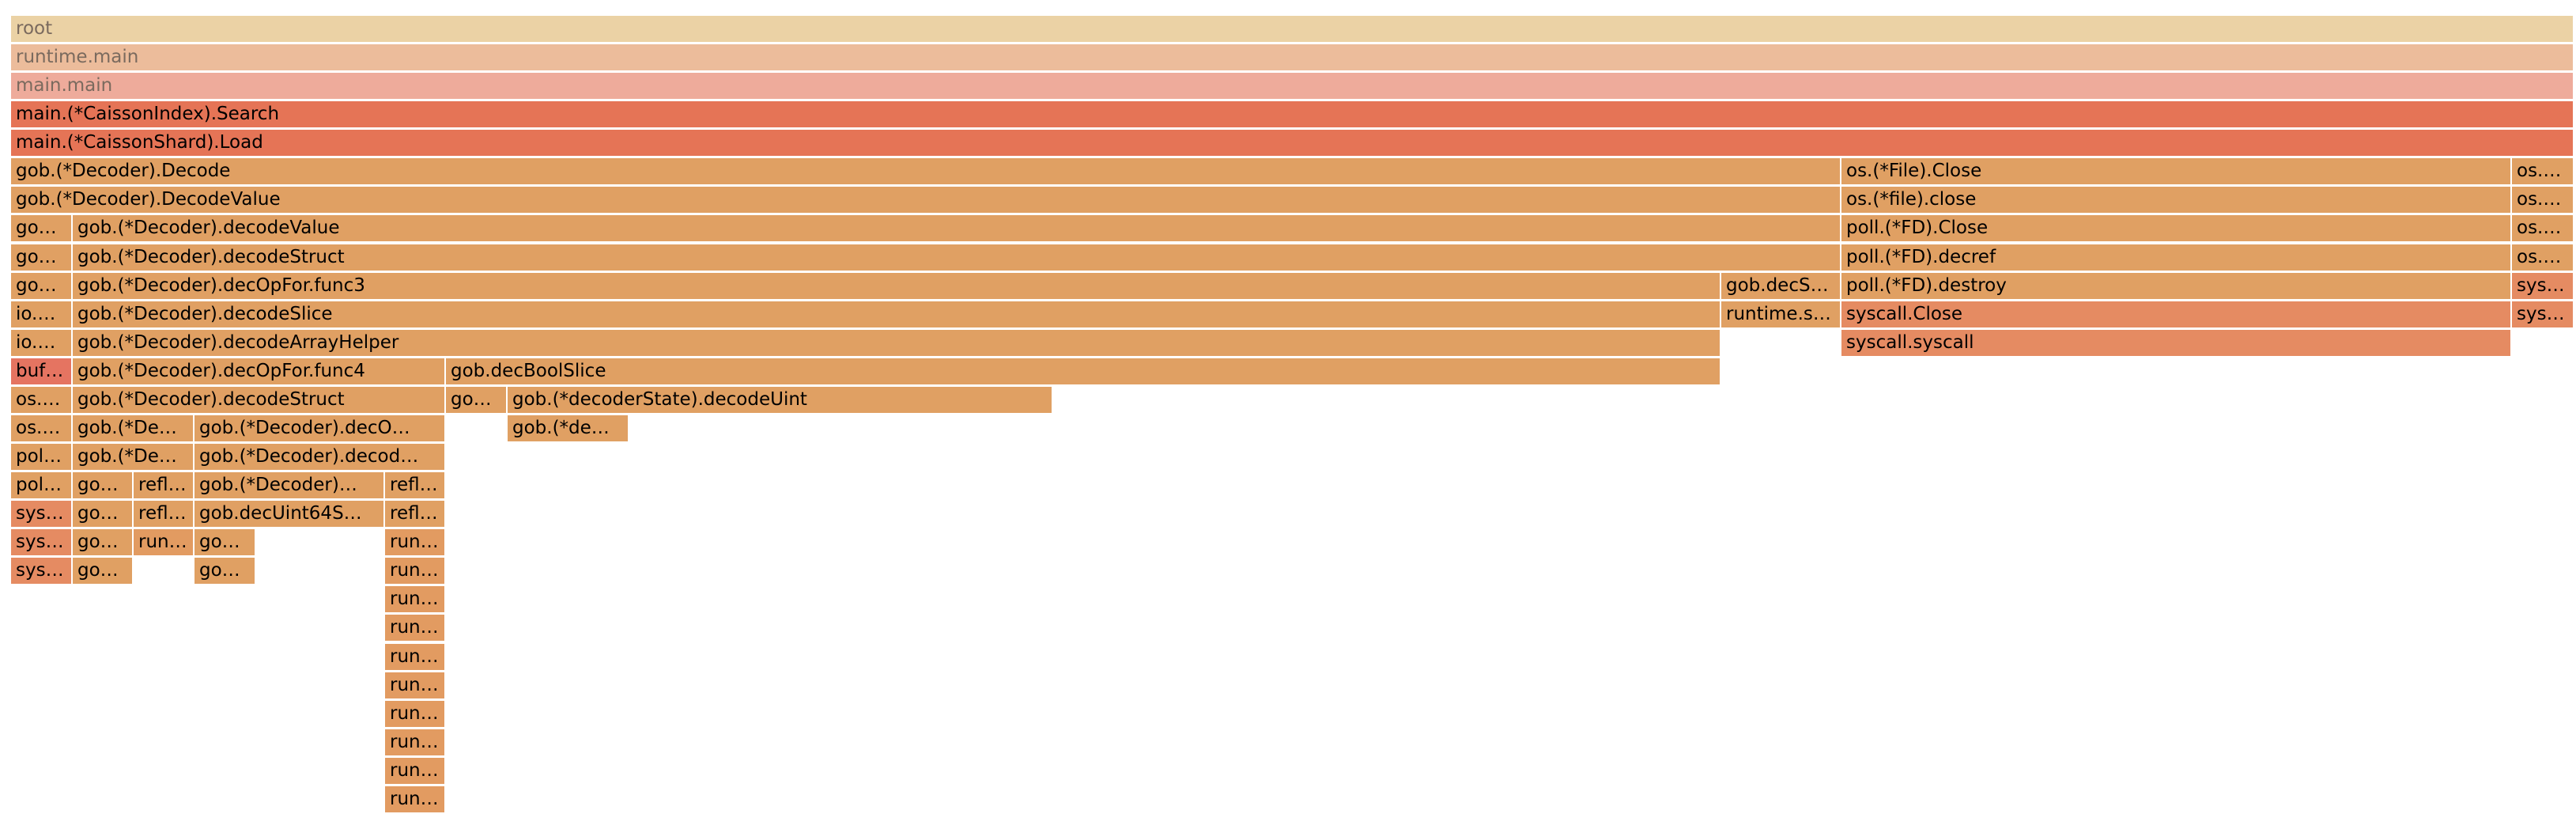 This screenshot has width=2576, height=829. What do you see at coordinates (1292, 57) in the screenshot?
I see `flame-frame: runtime.main` at bounding box center [1292, 57].